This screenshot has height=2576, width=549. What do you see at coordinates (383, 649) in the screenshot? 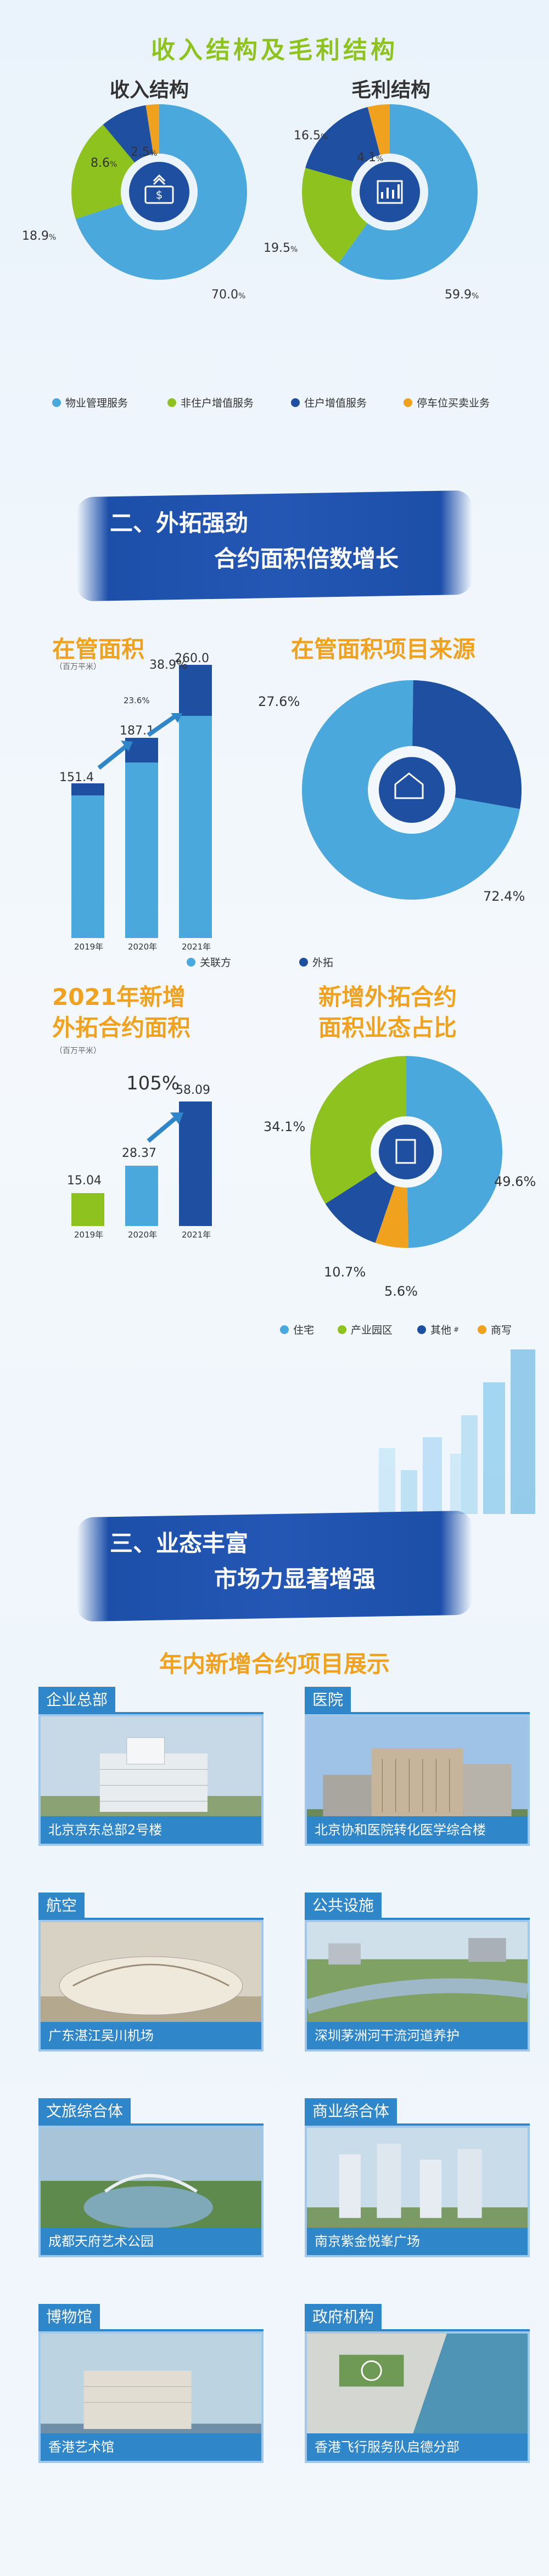
I see `source-title: 在管面积项目来源` at bounding box center [383, 649].